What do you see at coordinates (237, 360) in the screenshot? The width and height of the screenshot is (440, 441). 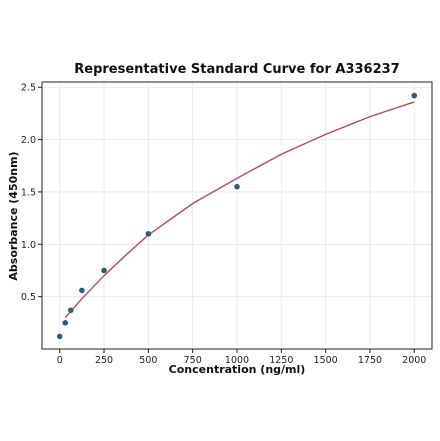 I see `x-tick-label: 1000` at bounding box center [237, 360].